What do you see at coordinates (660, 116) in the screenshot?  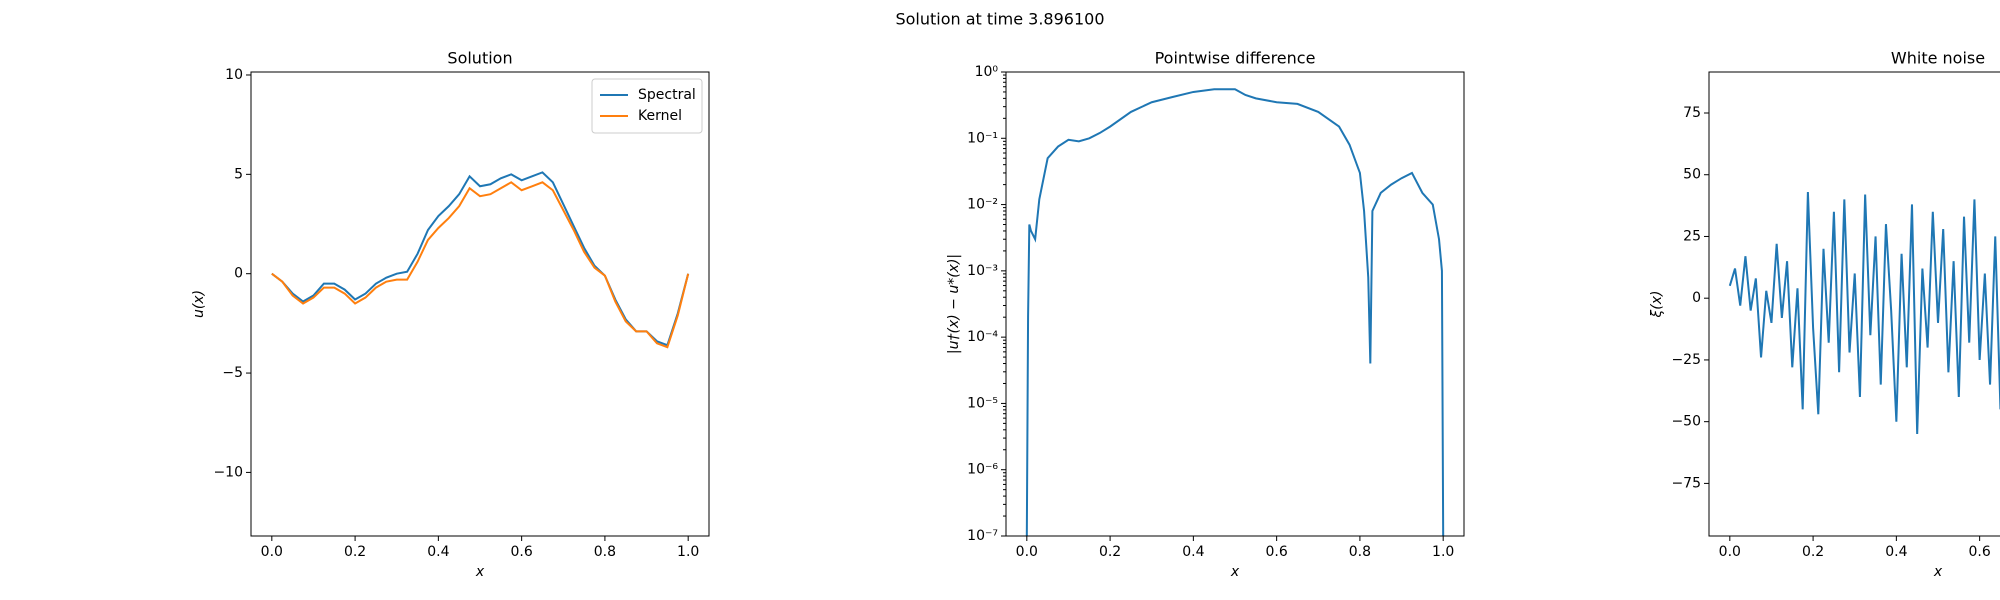 I see `legend-label: Kernel` at bounding box center [660, 116].